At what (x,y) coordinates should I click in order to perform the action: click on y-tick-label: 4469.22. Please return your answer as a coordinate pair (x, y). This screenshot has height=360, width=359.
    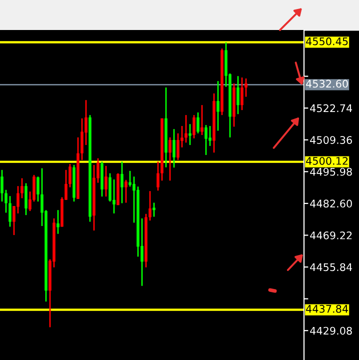
    Looking at the image, I should click on (331, 235).